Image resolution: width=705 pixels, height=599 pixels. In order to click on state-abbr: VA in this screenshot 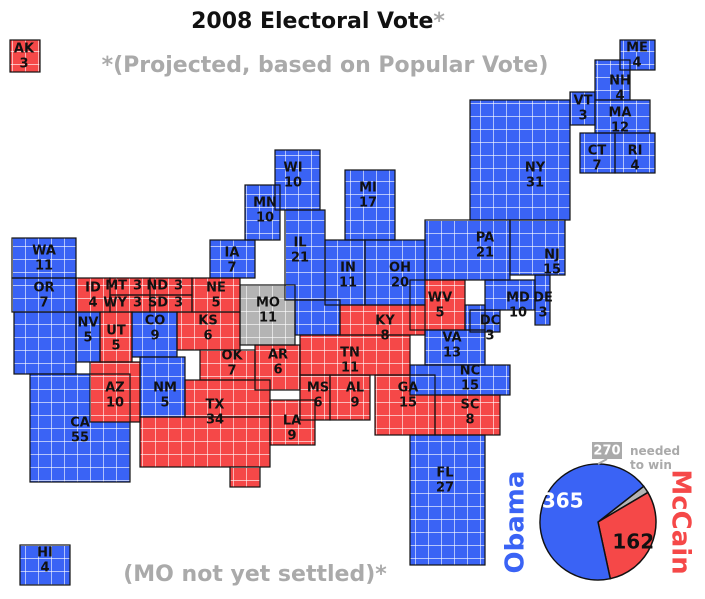, I will do `click(451, 338)`.